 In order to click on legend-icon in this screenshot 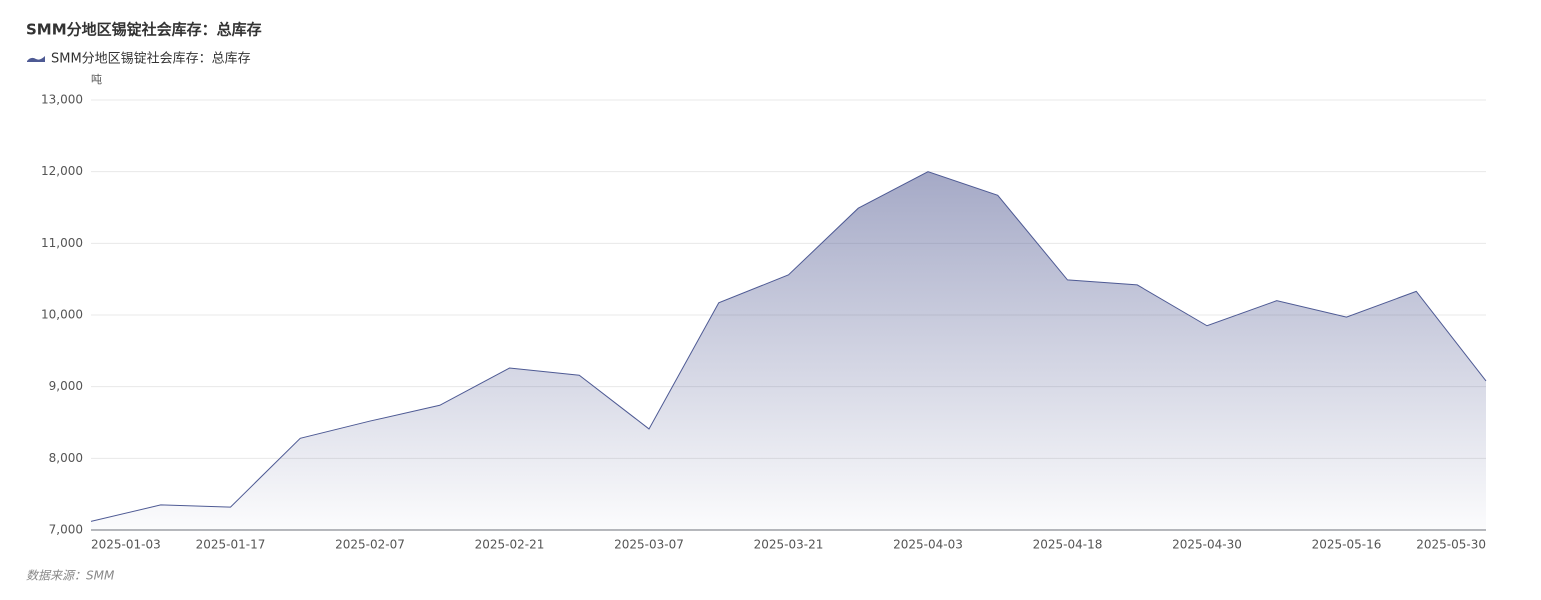, I will do `click(36, 59)`.